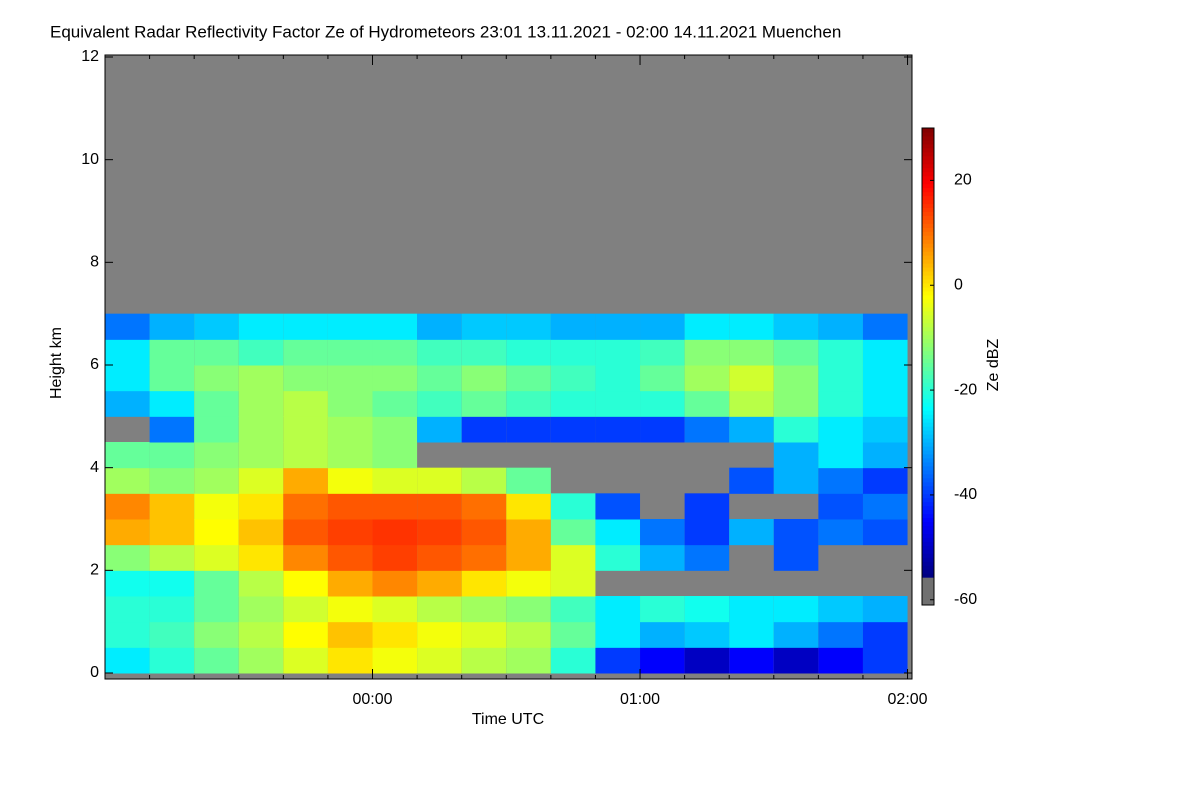  What do you see at coordinates (965, 494) in the screenshot?
I see `colorbar-tick-label: -40` at bounding box center [965, 494].